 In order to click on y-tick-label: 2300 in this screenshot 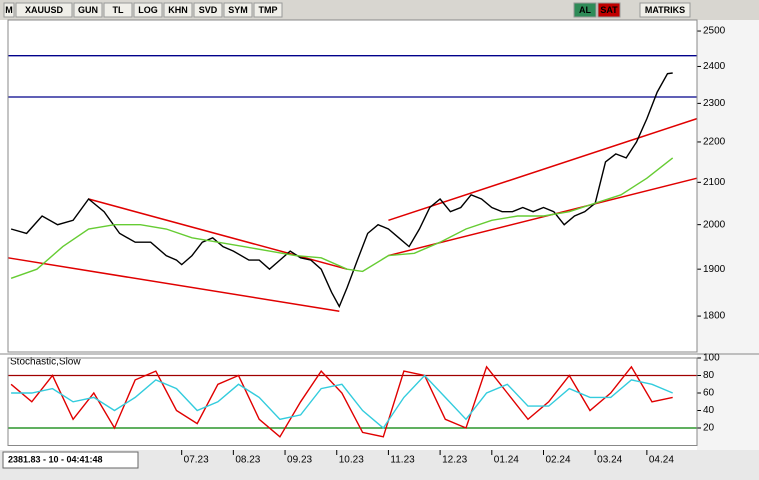, I will do `click(714, 103)`.